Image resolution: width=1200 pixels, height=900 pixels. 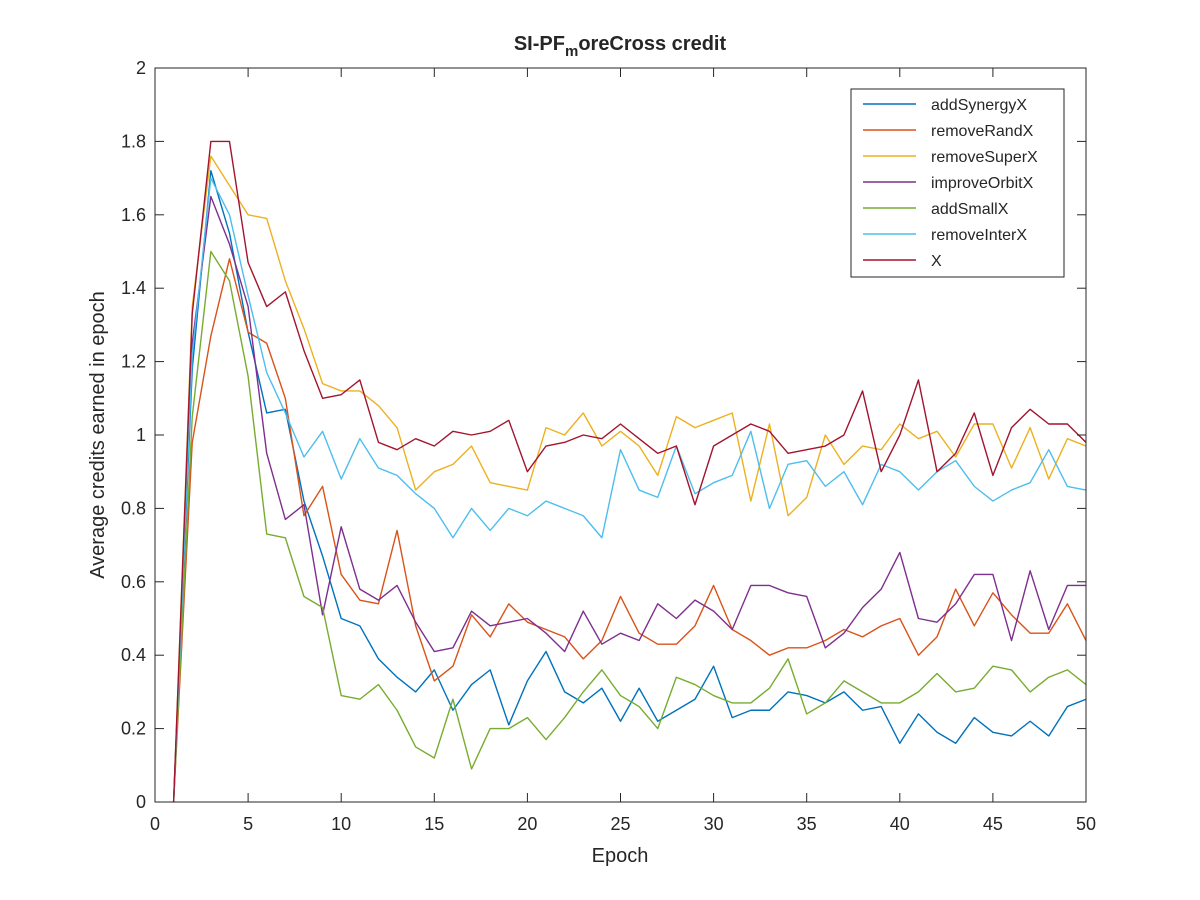 I want to click on legend-label: addSynergyX, so click(x=979, y=105).